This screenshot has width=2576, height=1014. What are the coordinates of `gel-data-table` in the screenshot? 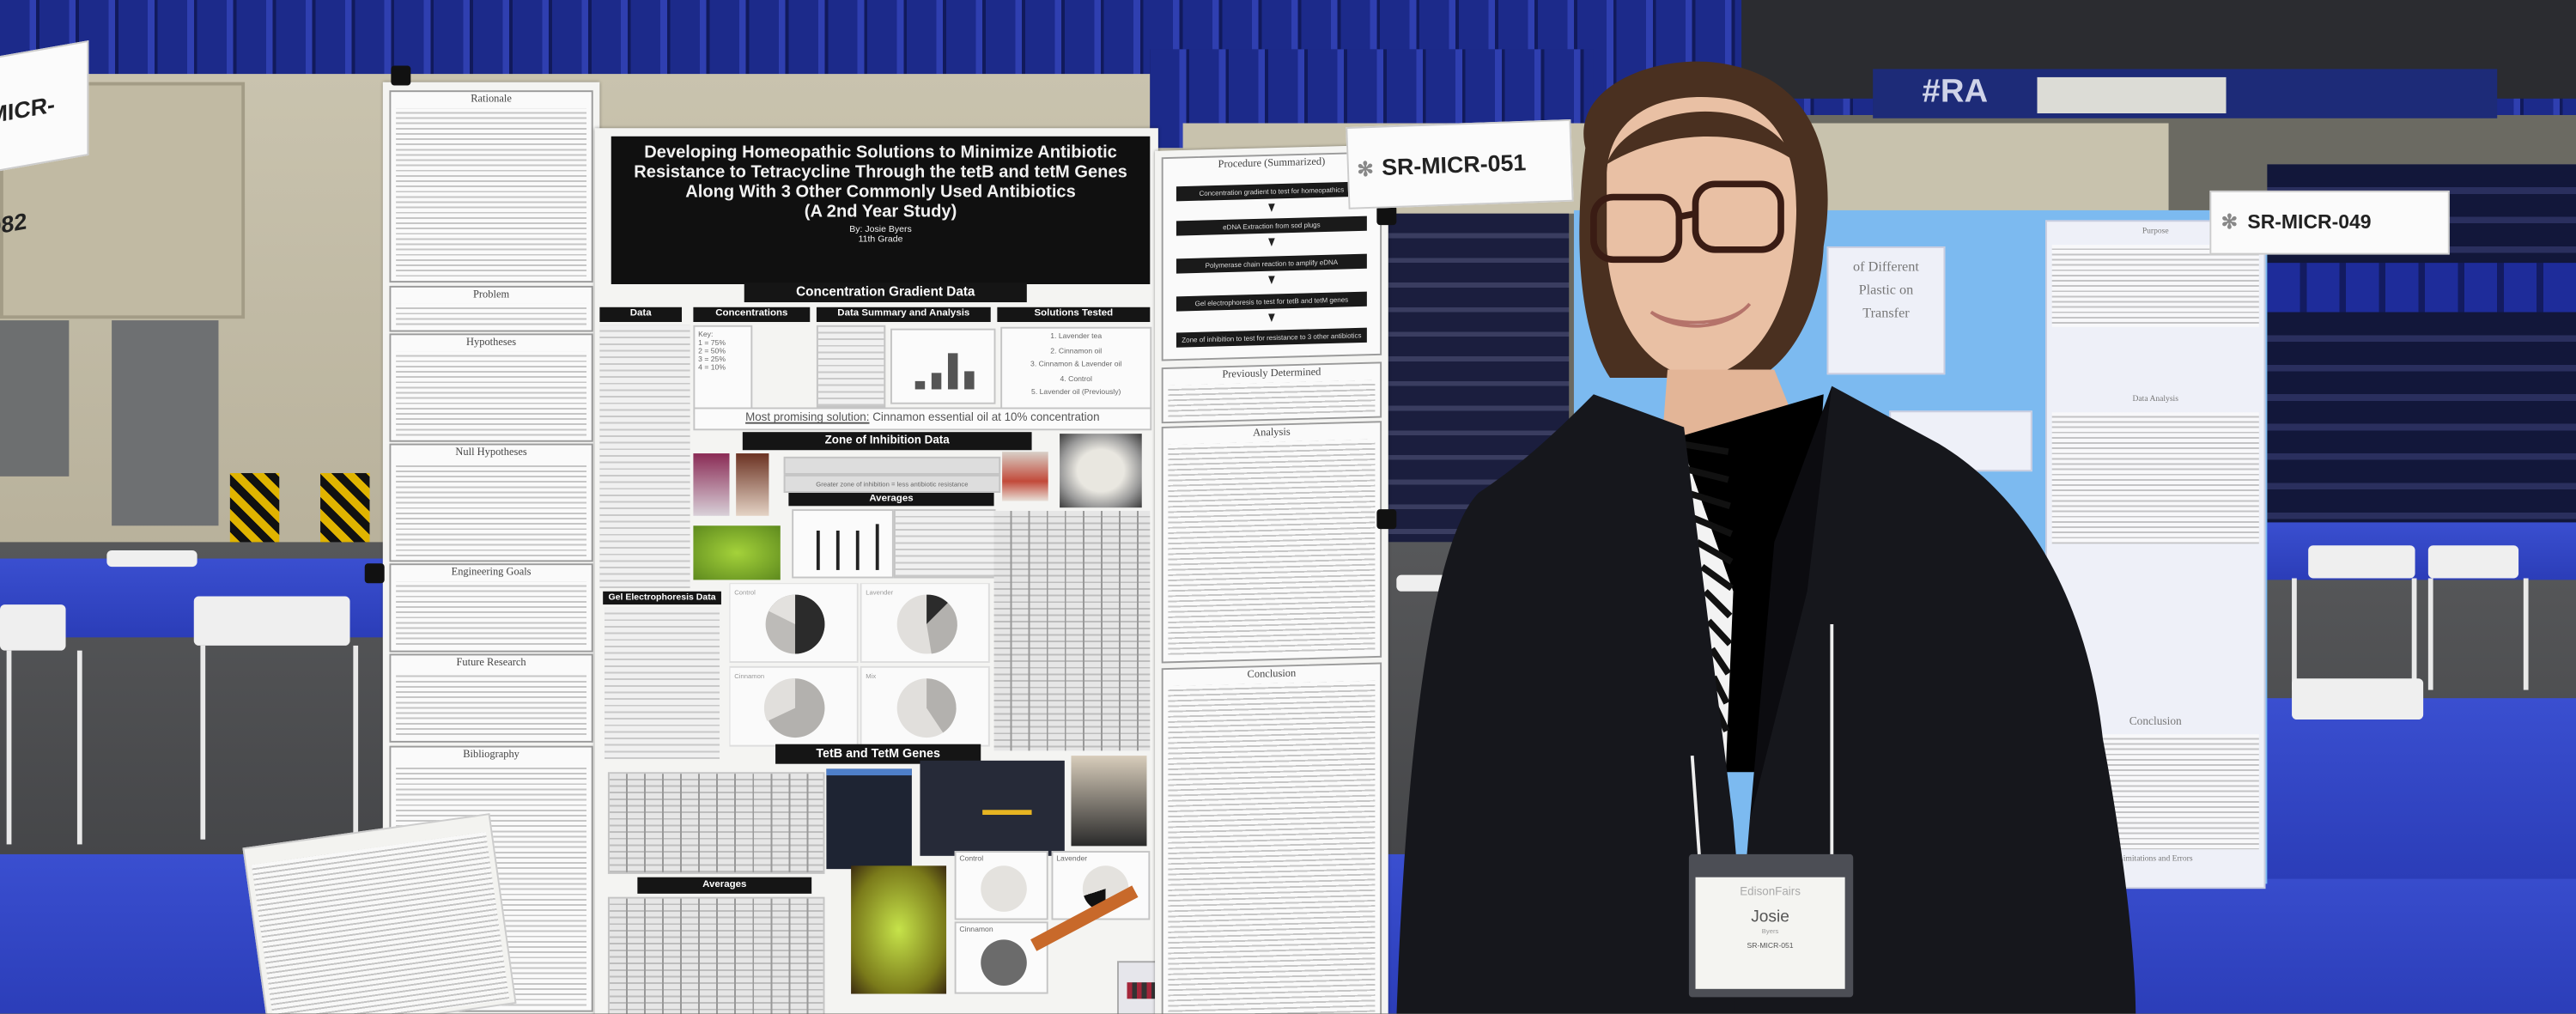 It's located at (662, 683).